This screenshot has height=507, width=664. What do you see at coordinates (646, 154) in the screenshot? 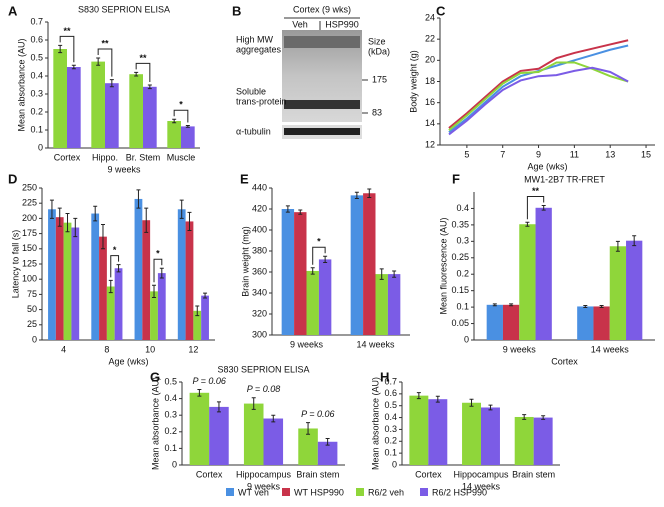
I see `x-tick-label: 15` at bounding box center [646, 154].